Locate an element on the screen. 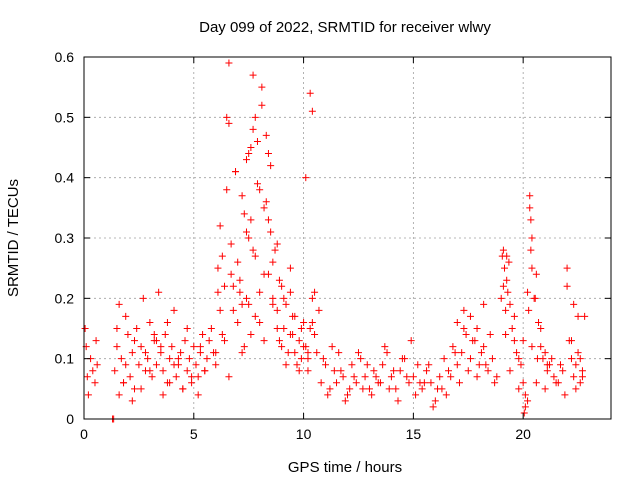 Image resolution: width=640 pixels, height=480 pixels. y-tick-label: 0 is located at coordinates (70, 419).